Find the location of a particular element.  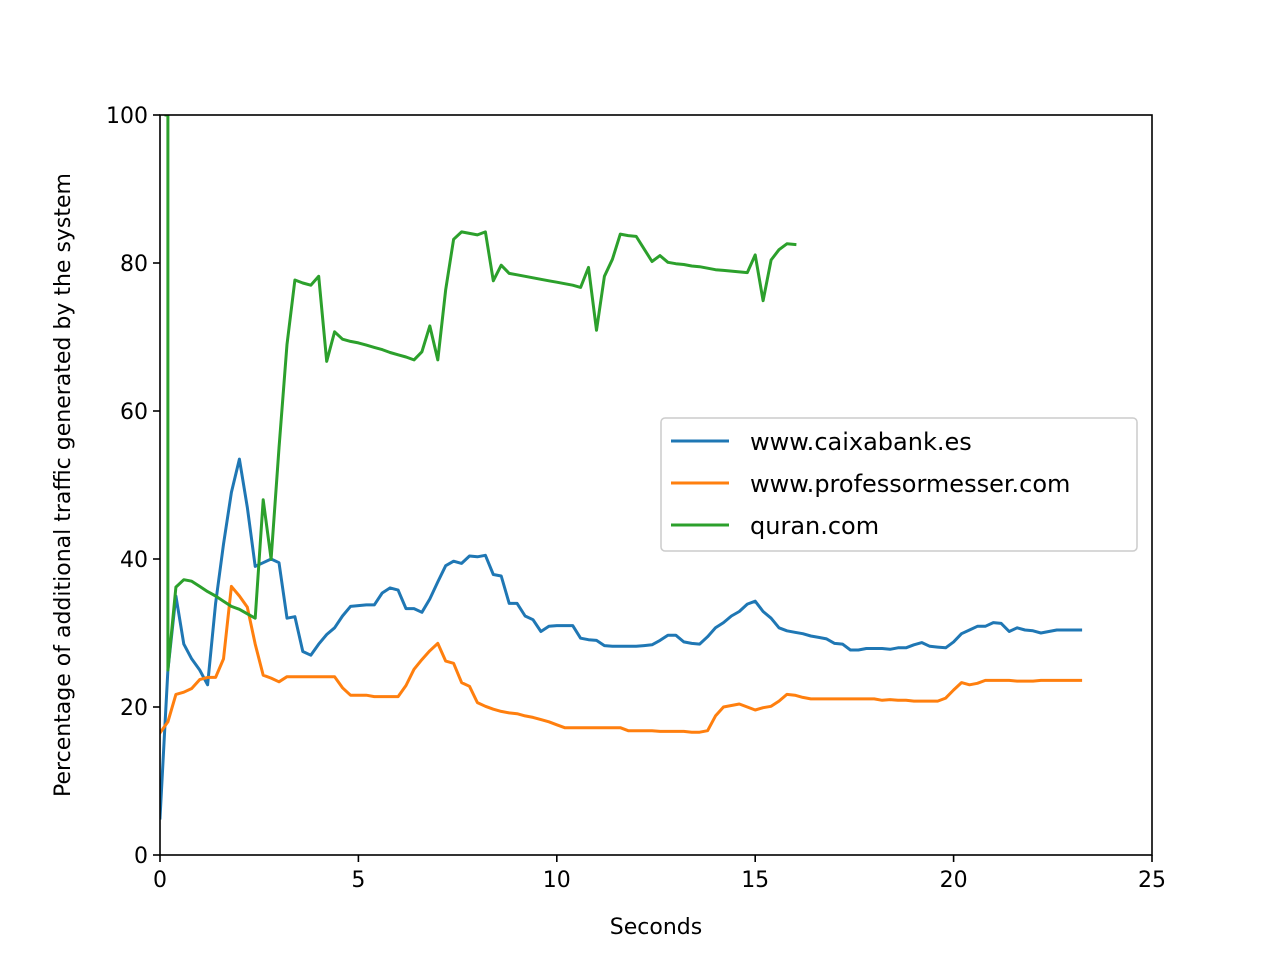

y-tick-label: 60 is located at coordinates (134, 412).